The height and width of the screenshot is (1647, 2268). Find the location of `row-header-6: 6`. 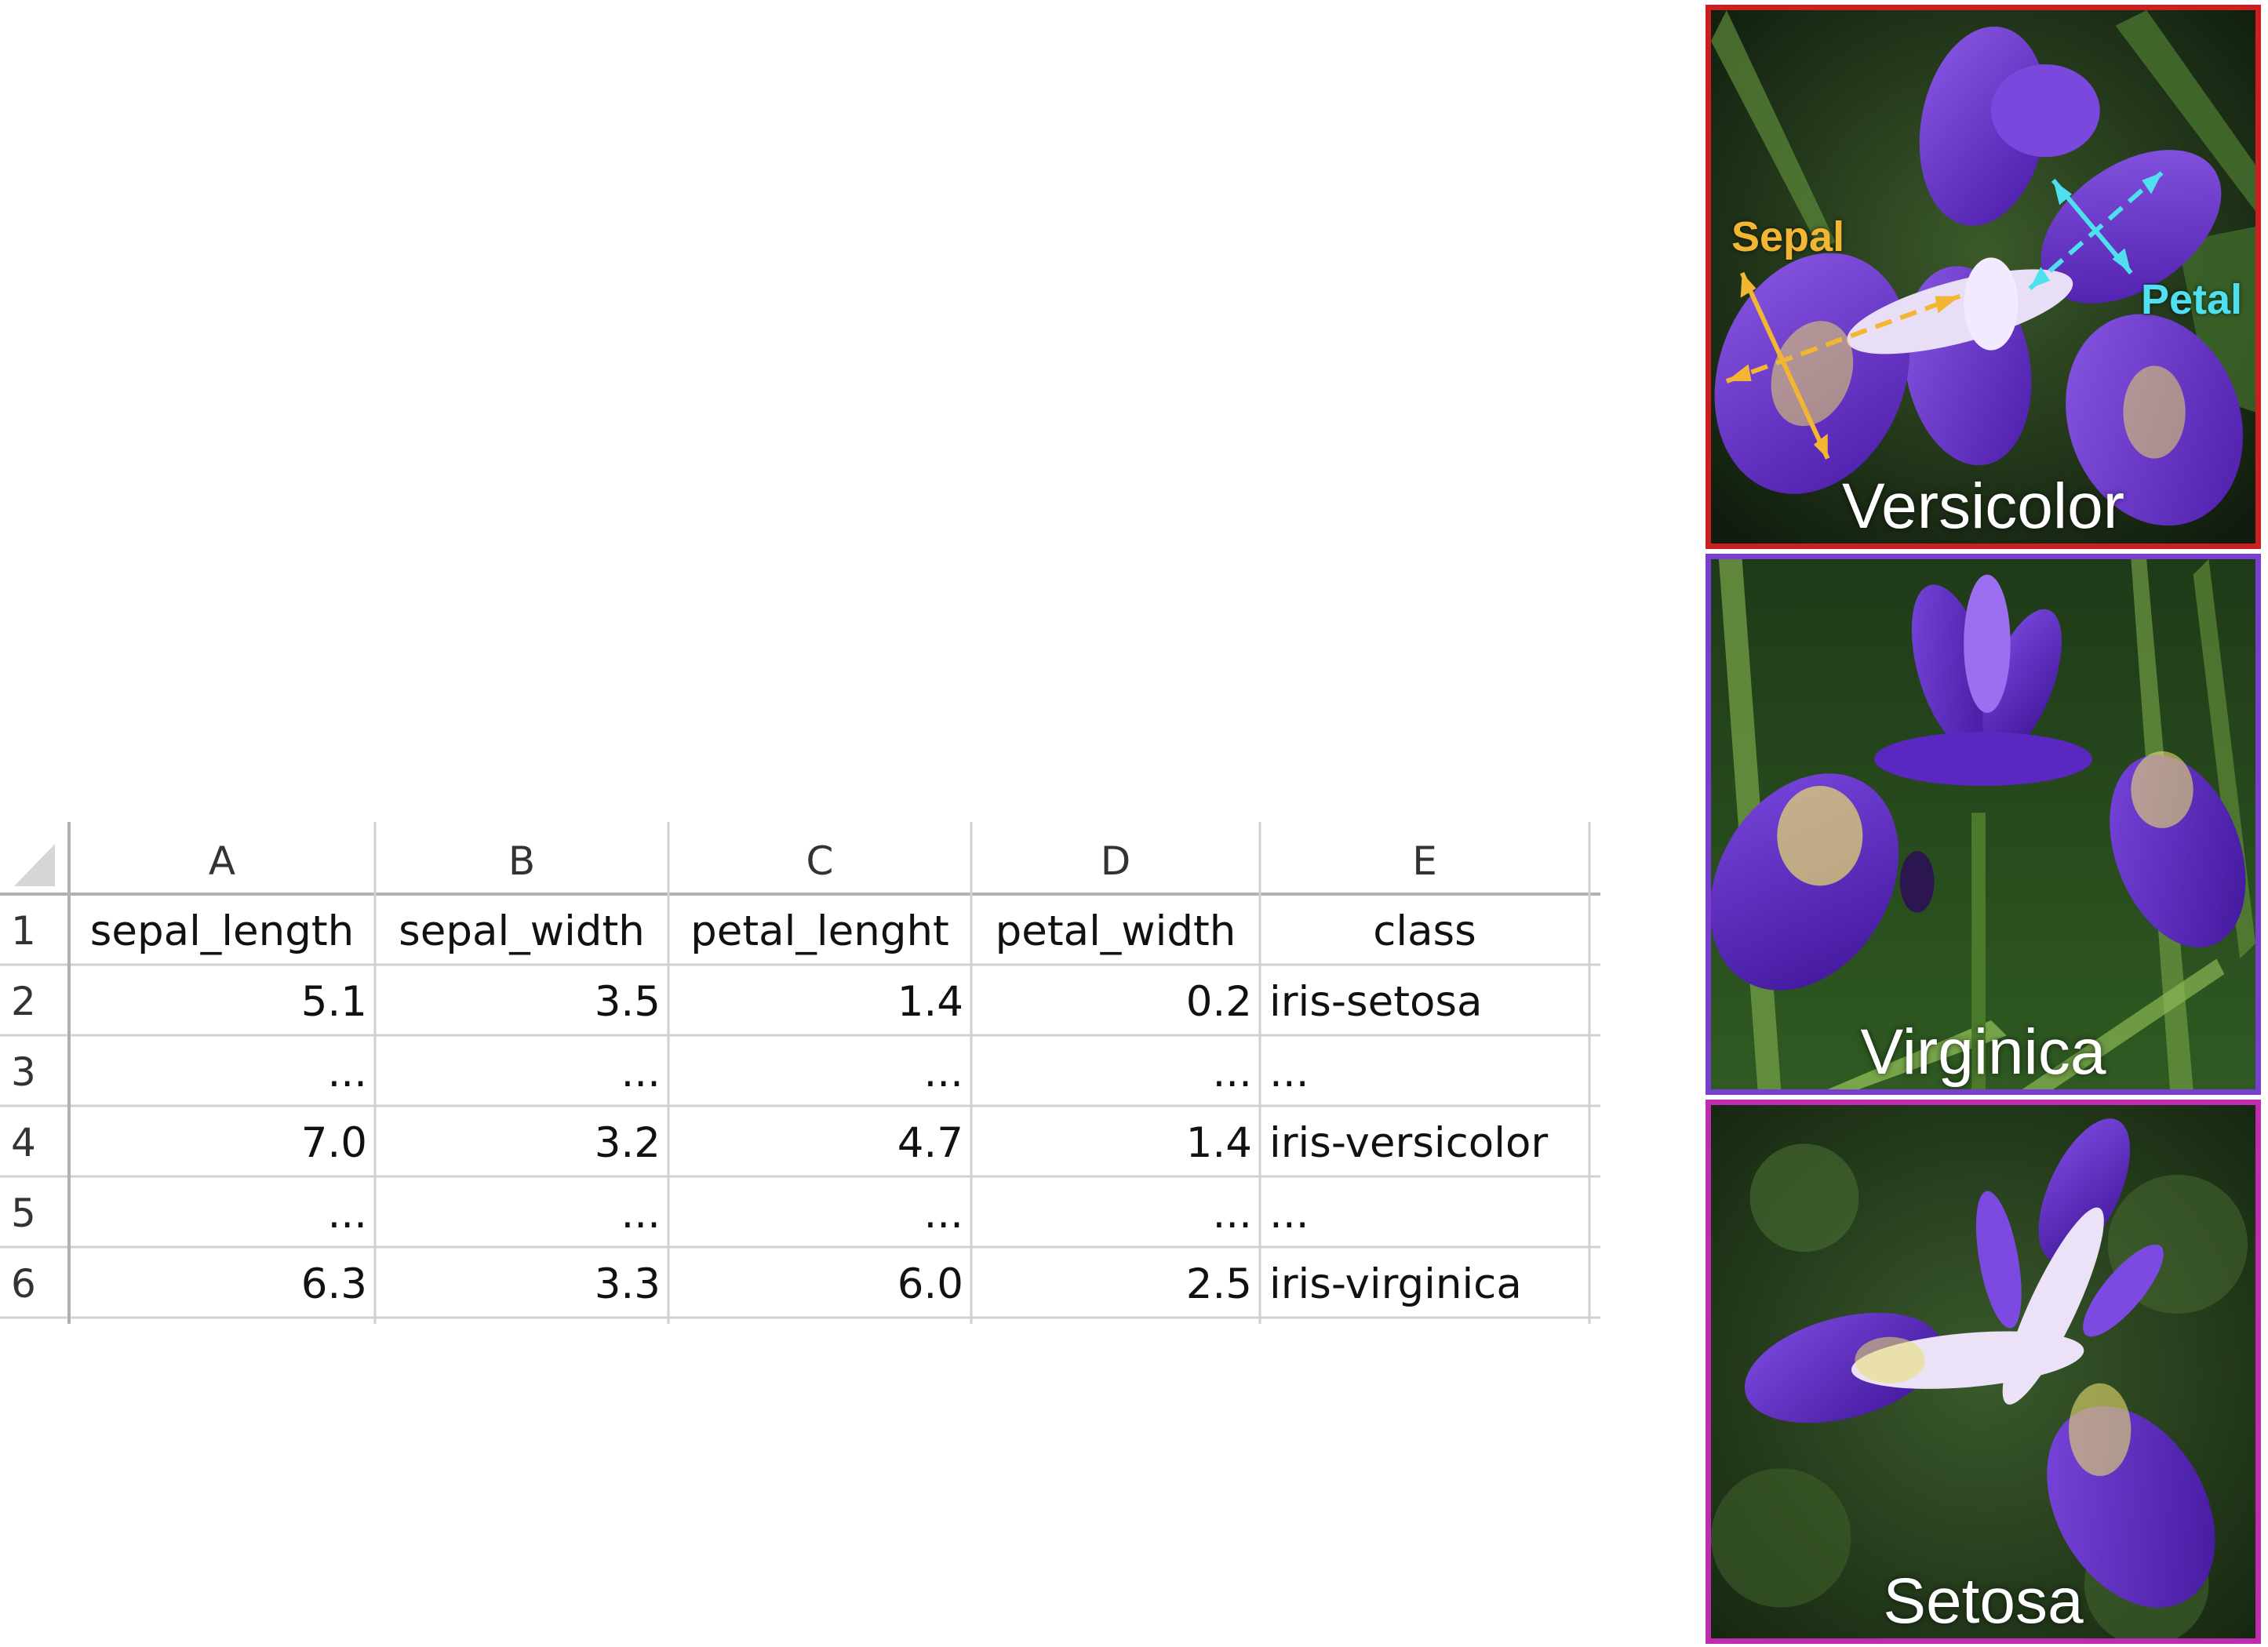

row-header-6: 6 is located at coordinates (24, 1284).